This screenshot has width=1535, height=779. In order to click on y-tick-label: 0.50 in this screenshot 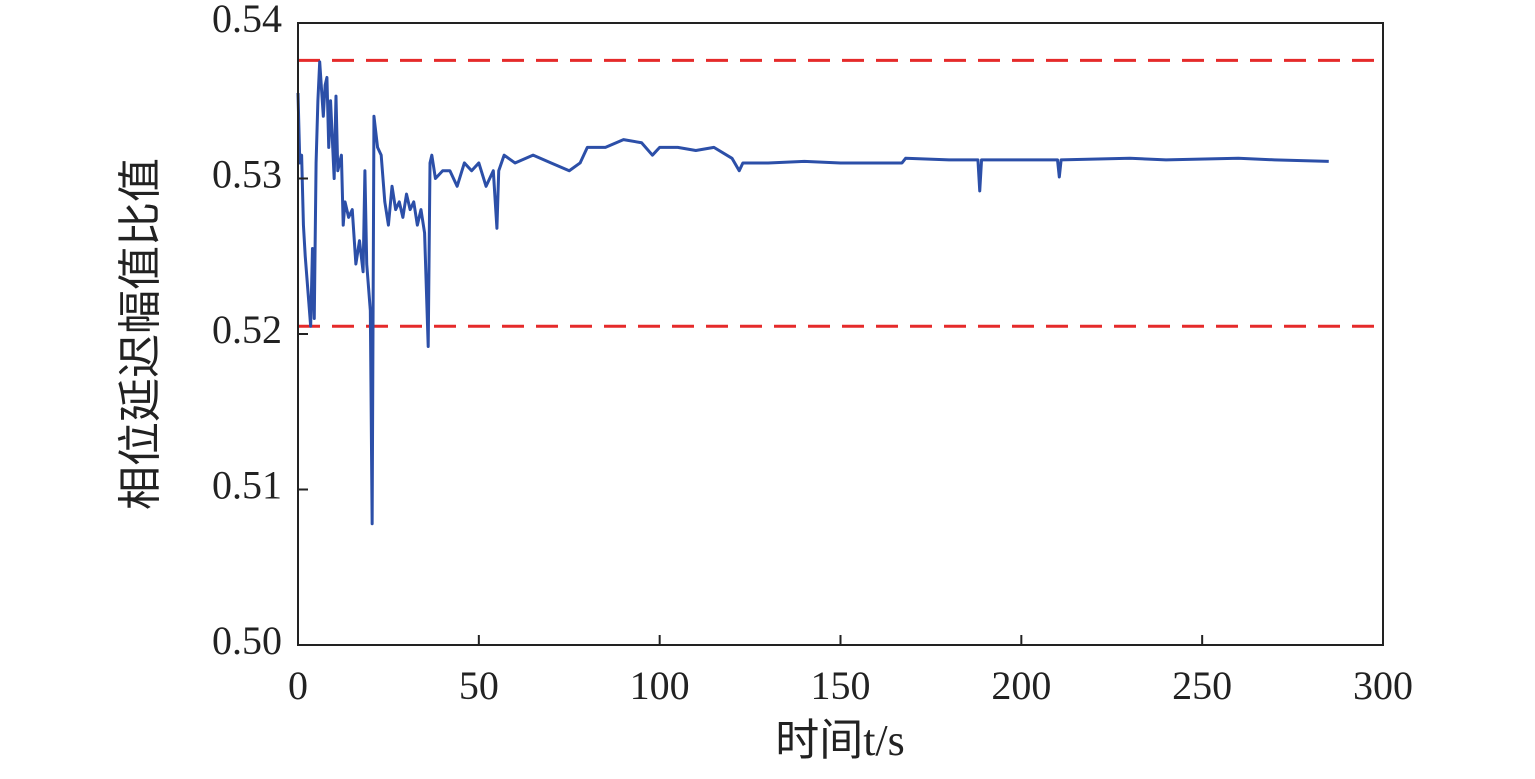, I will do `click(247, 640)`.